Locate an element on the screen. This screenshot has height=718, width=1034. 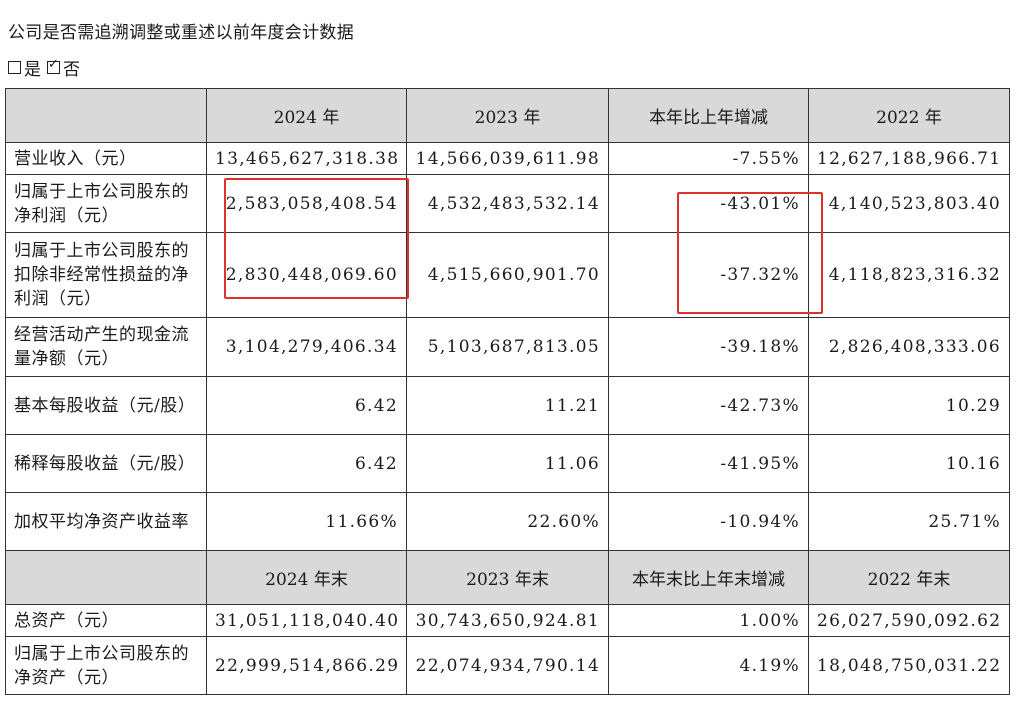
header-2024-end: 2024 年末 is located at coordinates (306, 577).